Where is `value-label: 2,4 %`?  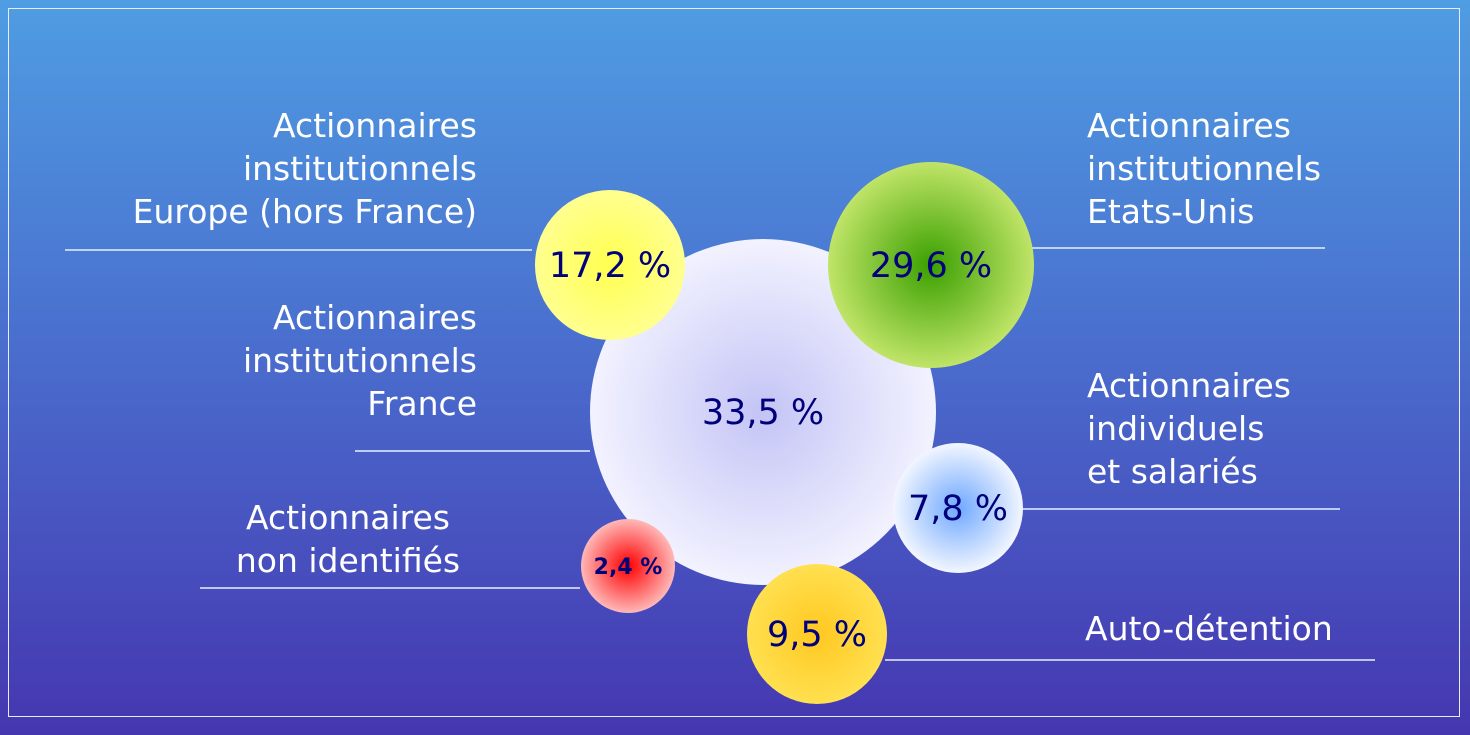 value-label: 2,4 % is located at coordinates (628, 567).